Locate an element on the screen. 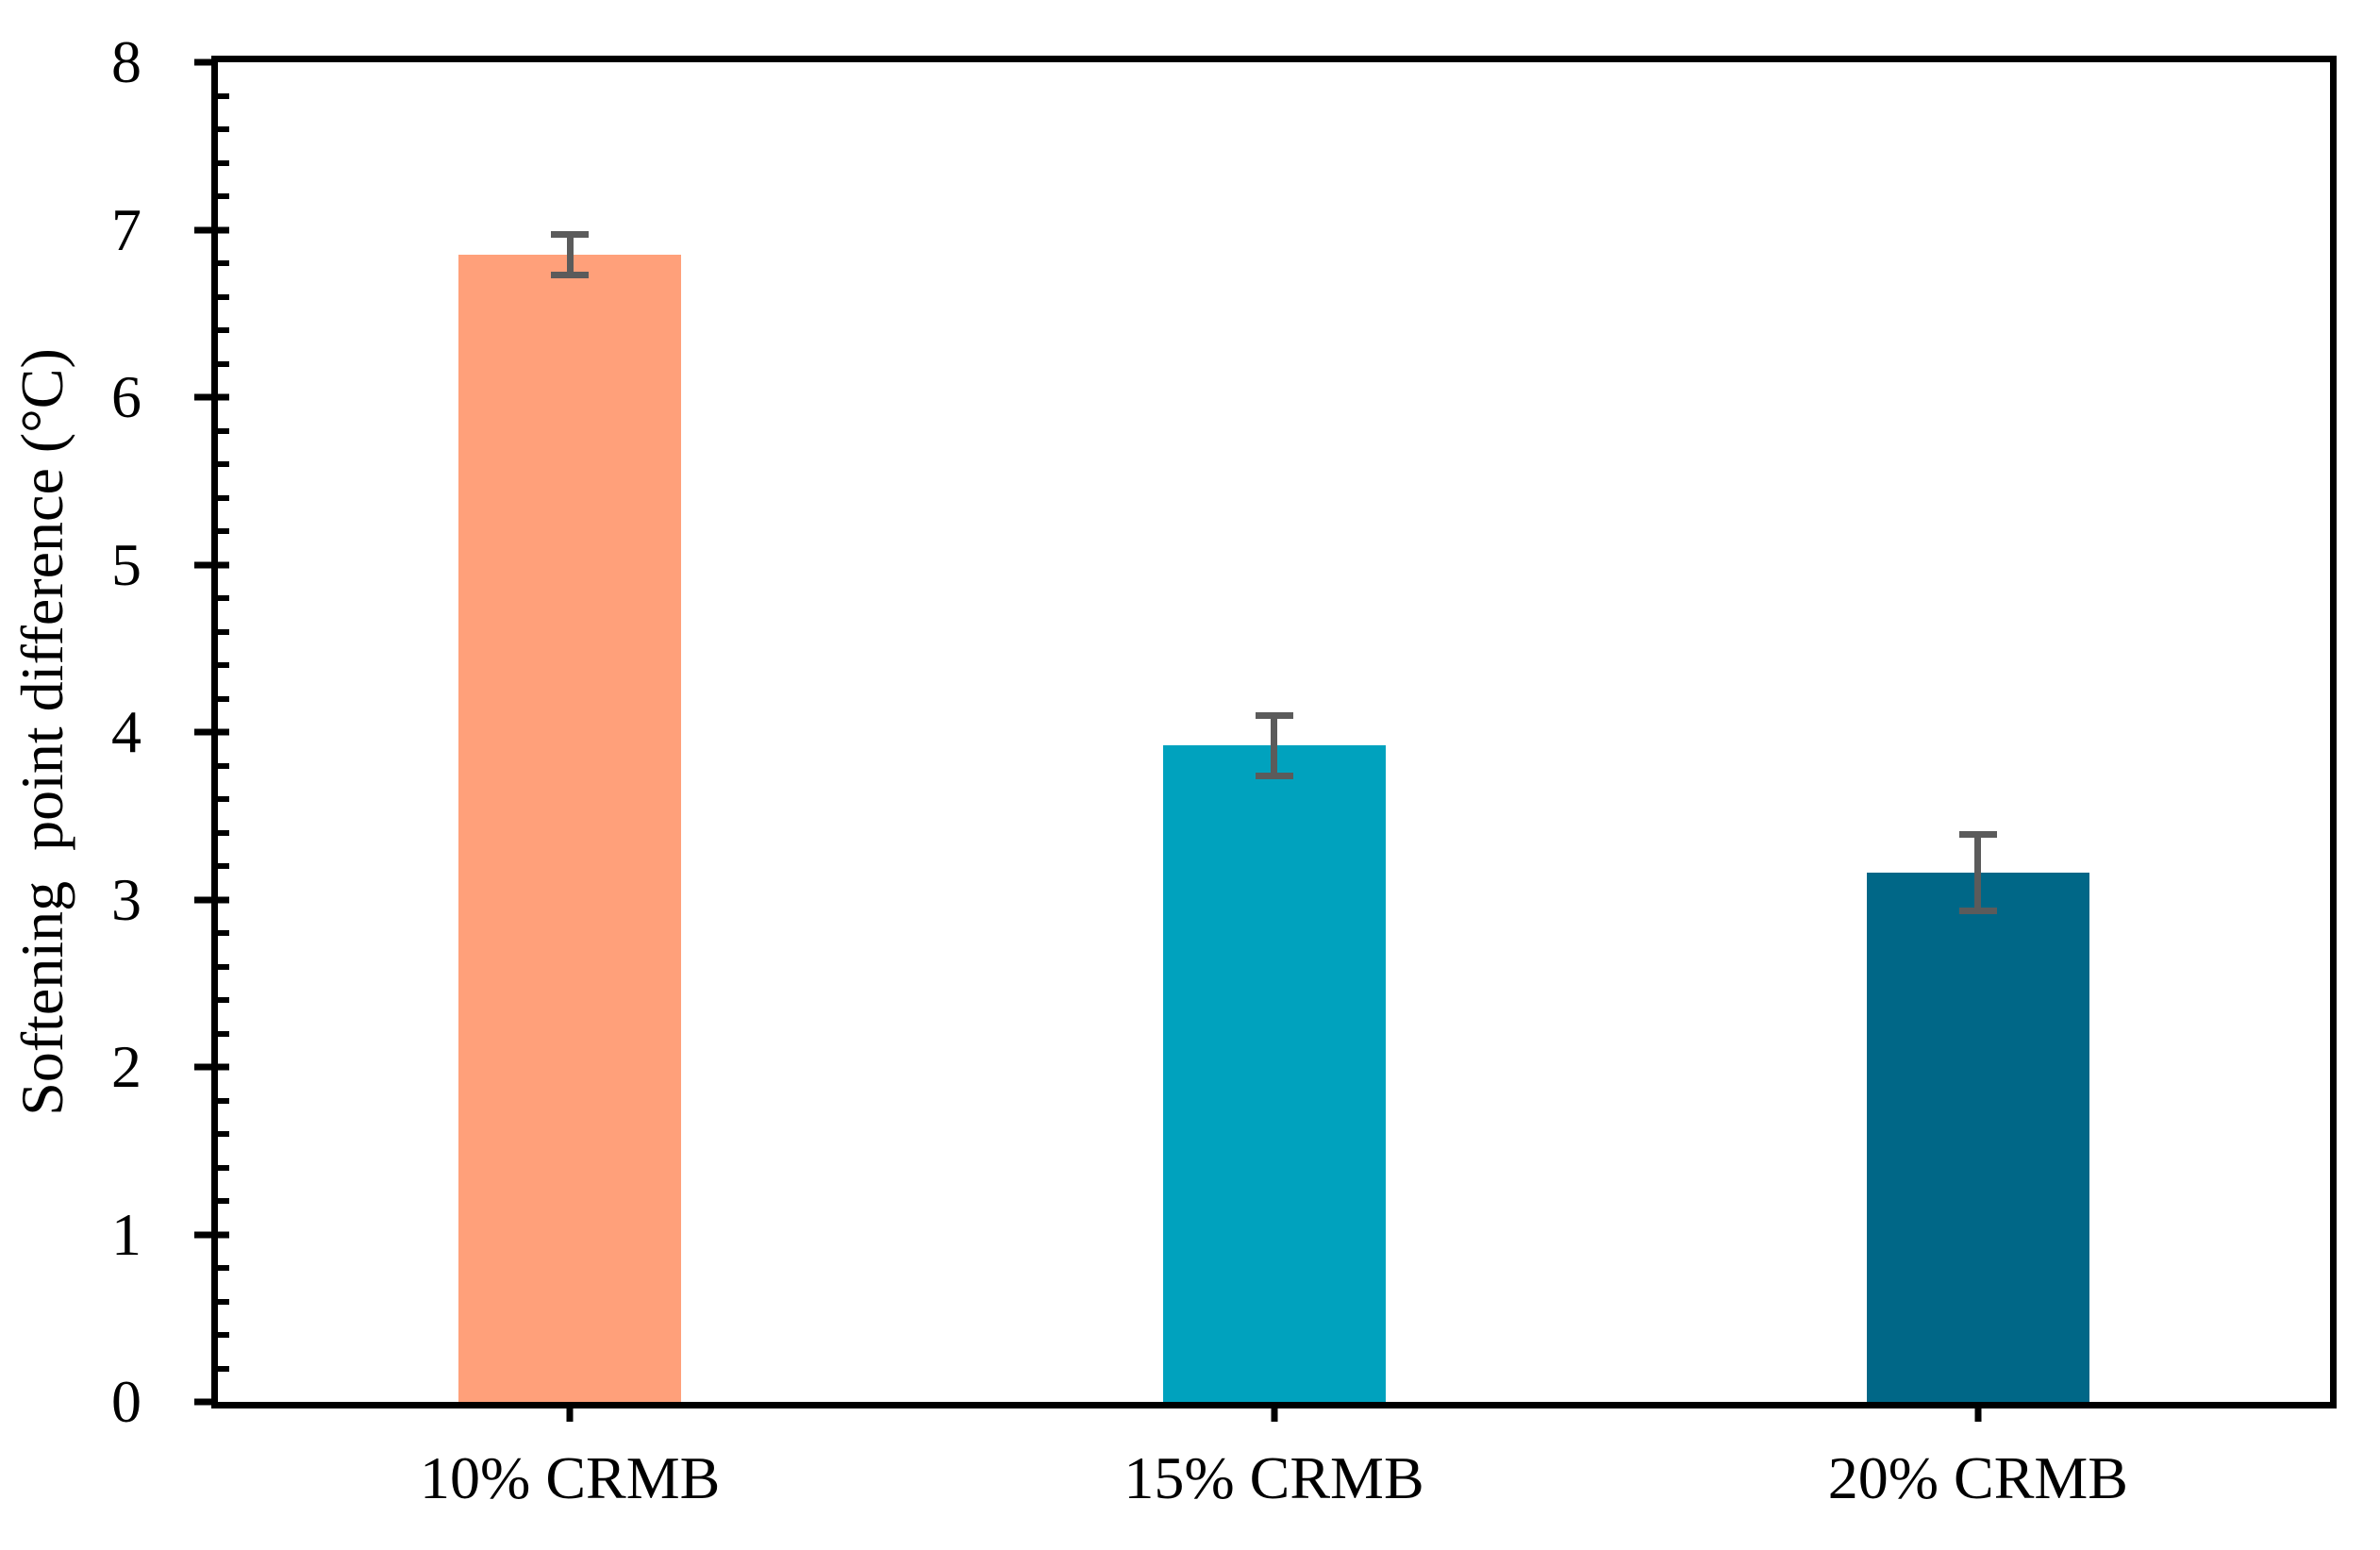  x-tick-label: 10% CRMB is located at coordinates (570, 1477).